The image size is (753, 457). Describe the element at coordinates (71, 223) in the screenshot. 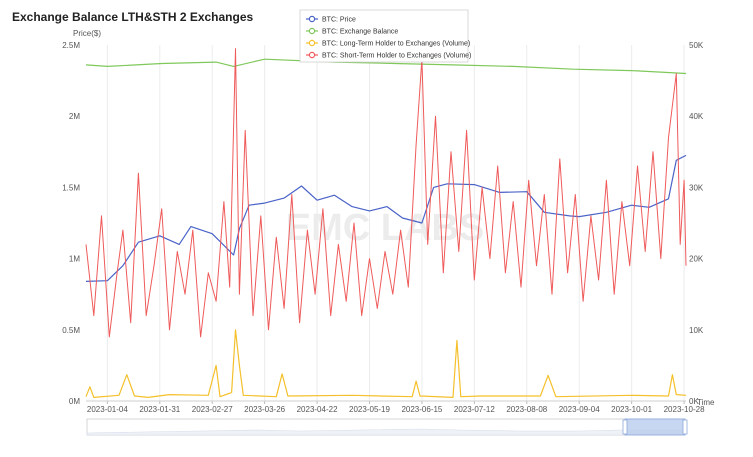

I see `left-axis: 0M 0.5M 1M 1.5M 2M 2.5M` at that location.